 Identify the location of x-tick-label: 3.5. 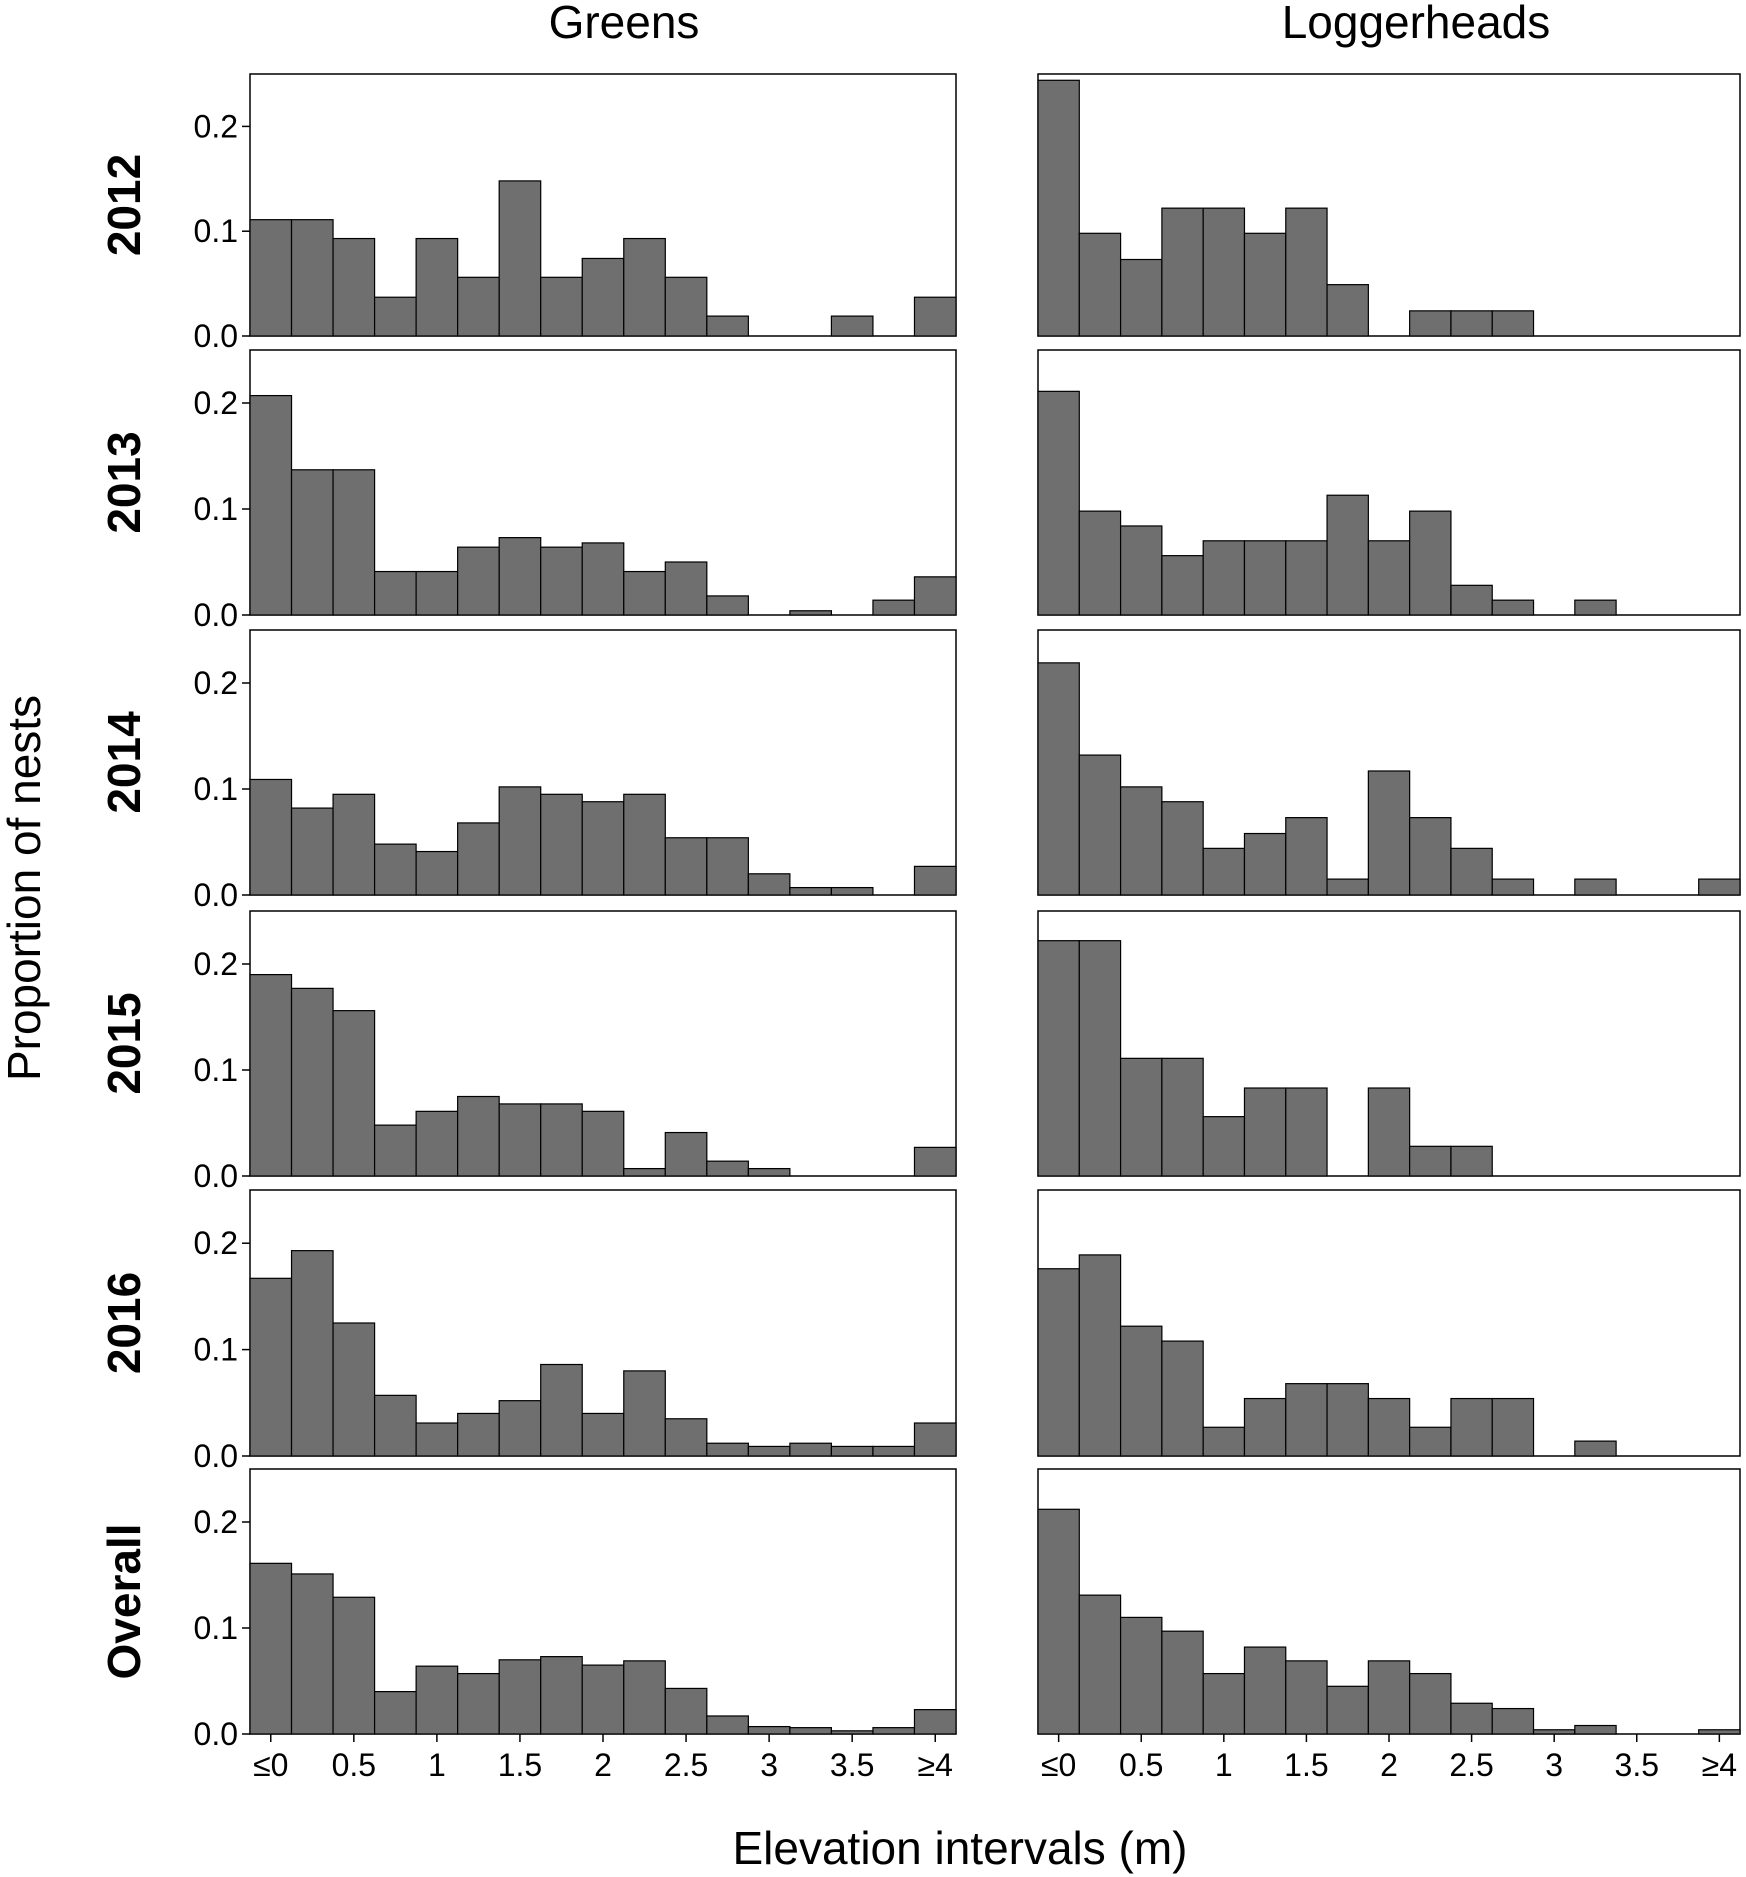
(1637, 1765).